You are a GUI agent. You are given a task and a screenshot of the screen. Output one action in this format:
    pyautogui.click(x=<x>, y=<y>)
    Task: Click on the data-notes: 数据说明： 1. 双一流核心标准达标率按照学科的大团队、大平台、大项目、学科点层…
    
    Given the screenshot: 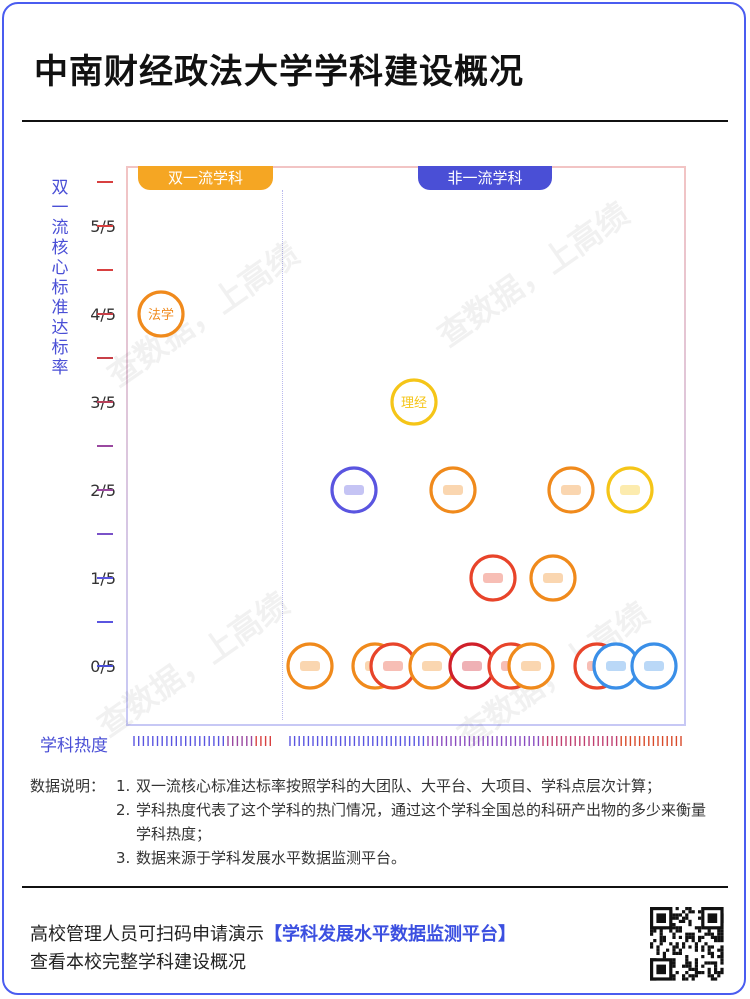 What is the action you would take?
    pyautogui.click(x=373, y=822)
    